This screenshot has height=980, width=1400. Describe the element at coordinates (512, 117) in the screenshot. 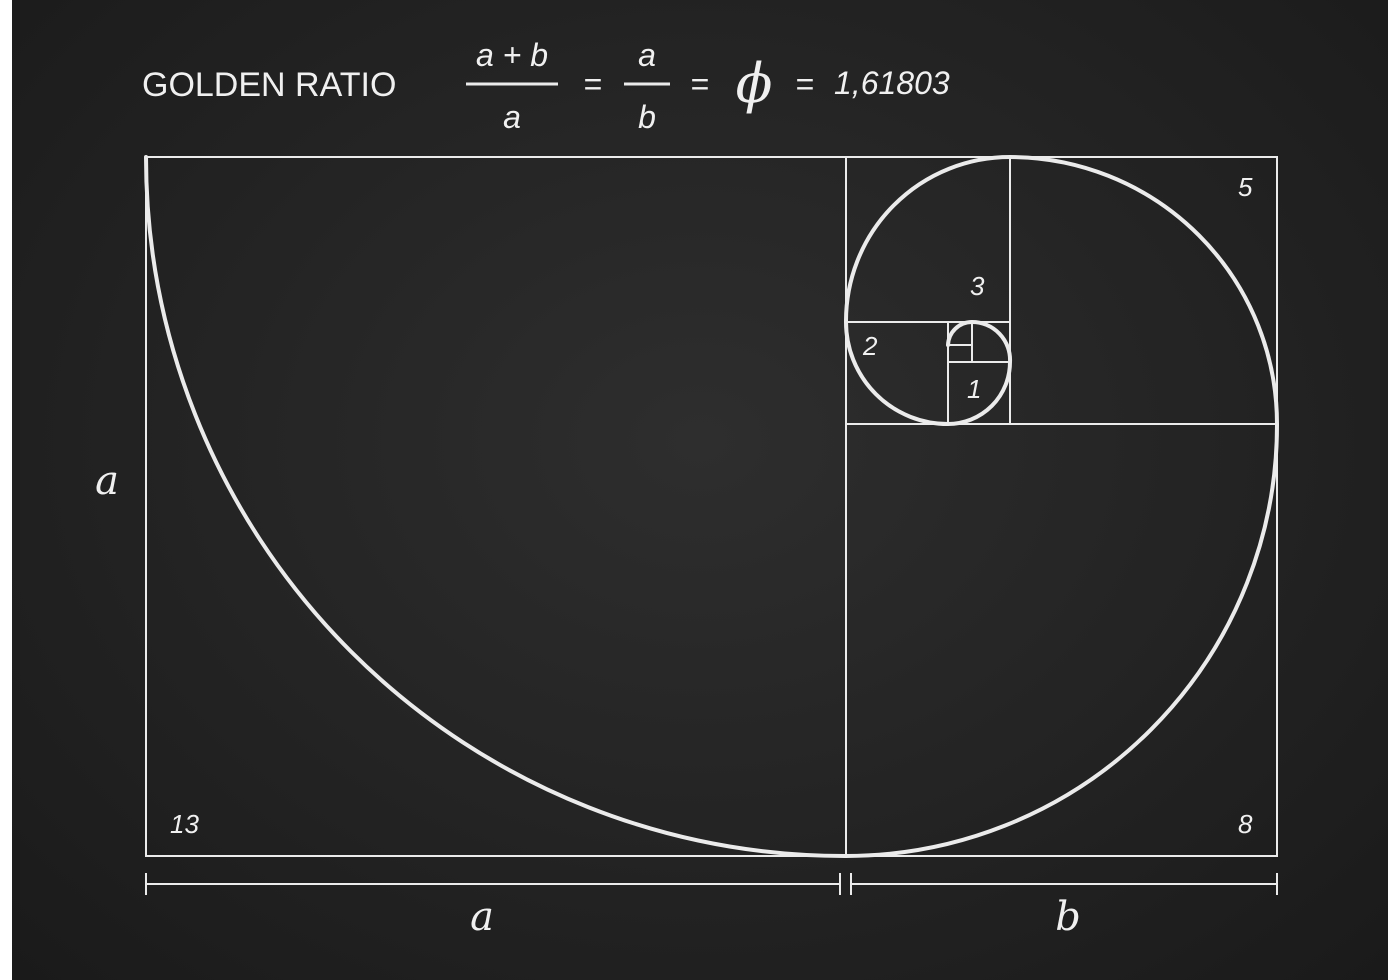

I see `fraction1-denominator: a` at that location.